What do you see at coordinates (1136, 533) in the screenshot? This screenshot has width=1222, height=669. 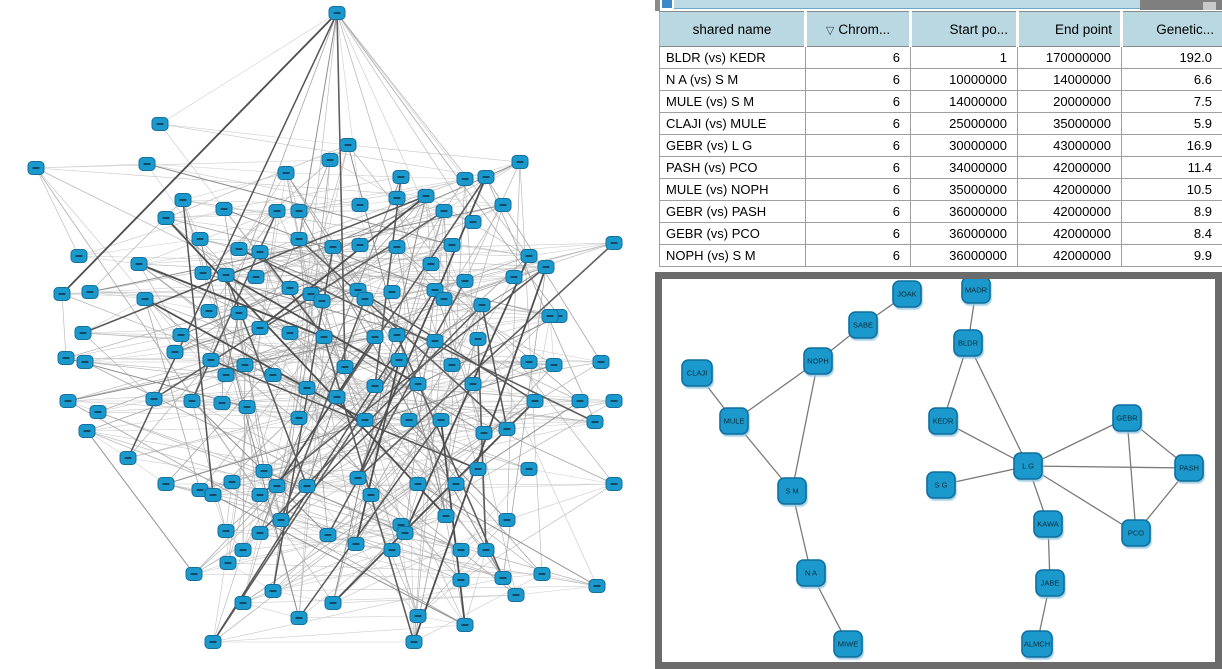 I see `network-node: PCO` at bounding box center [1136, 533].